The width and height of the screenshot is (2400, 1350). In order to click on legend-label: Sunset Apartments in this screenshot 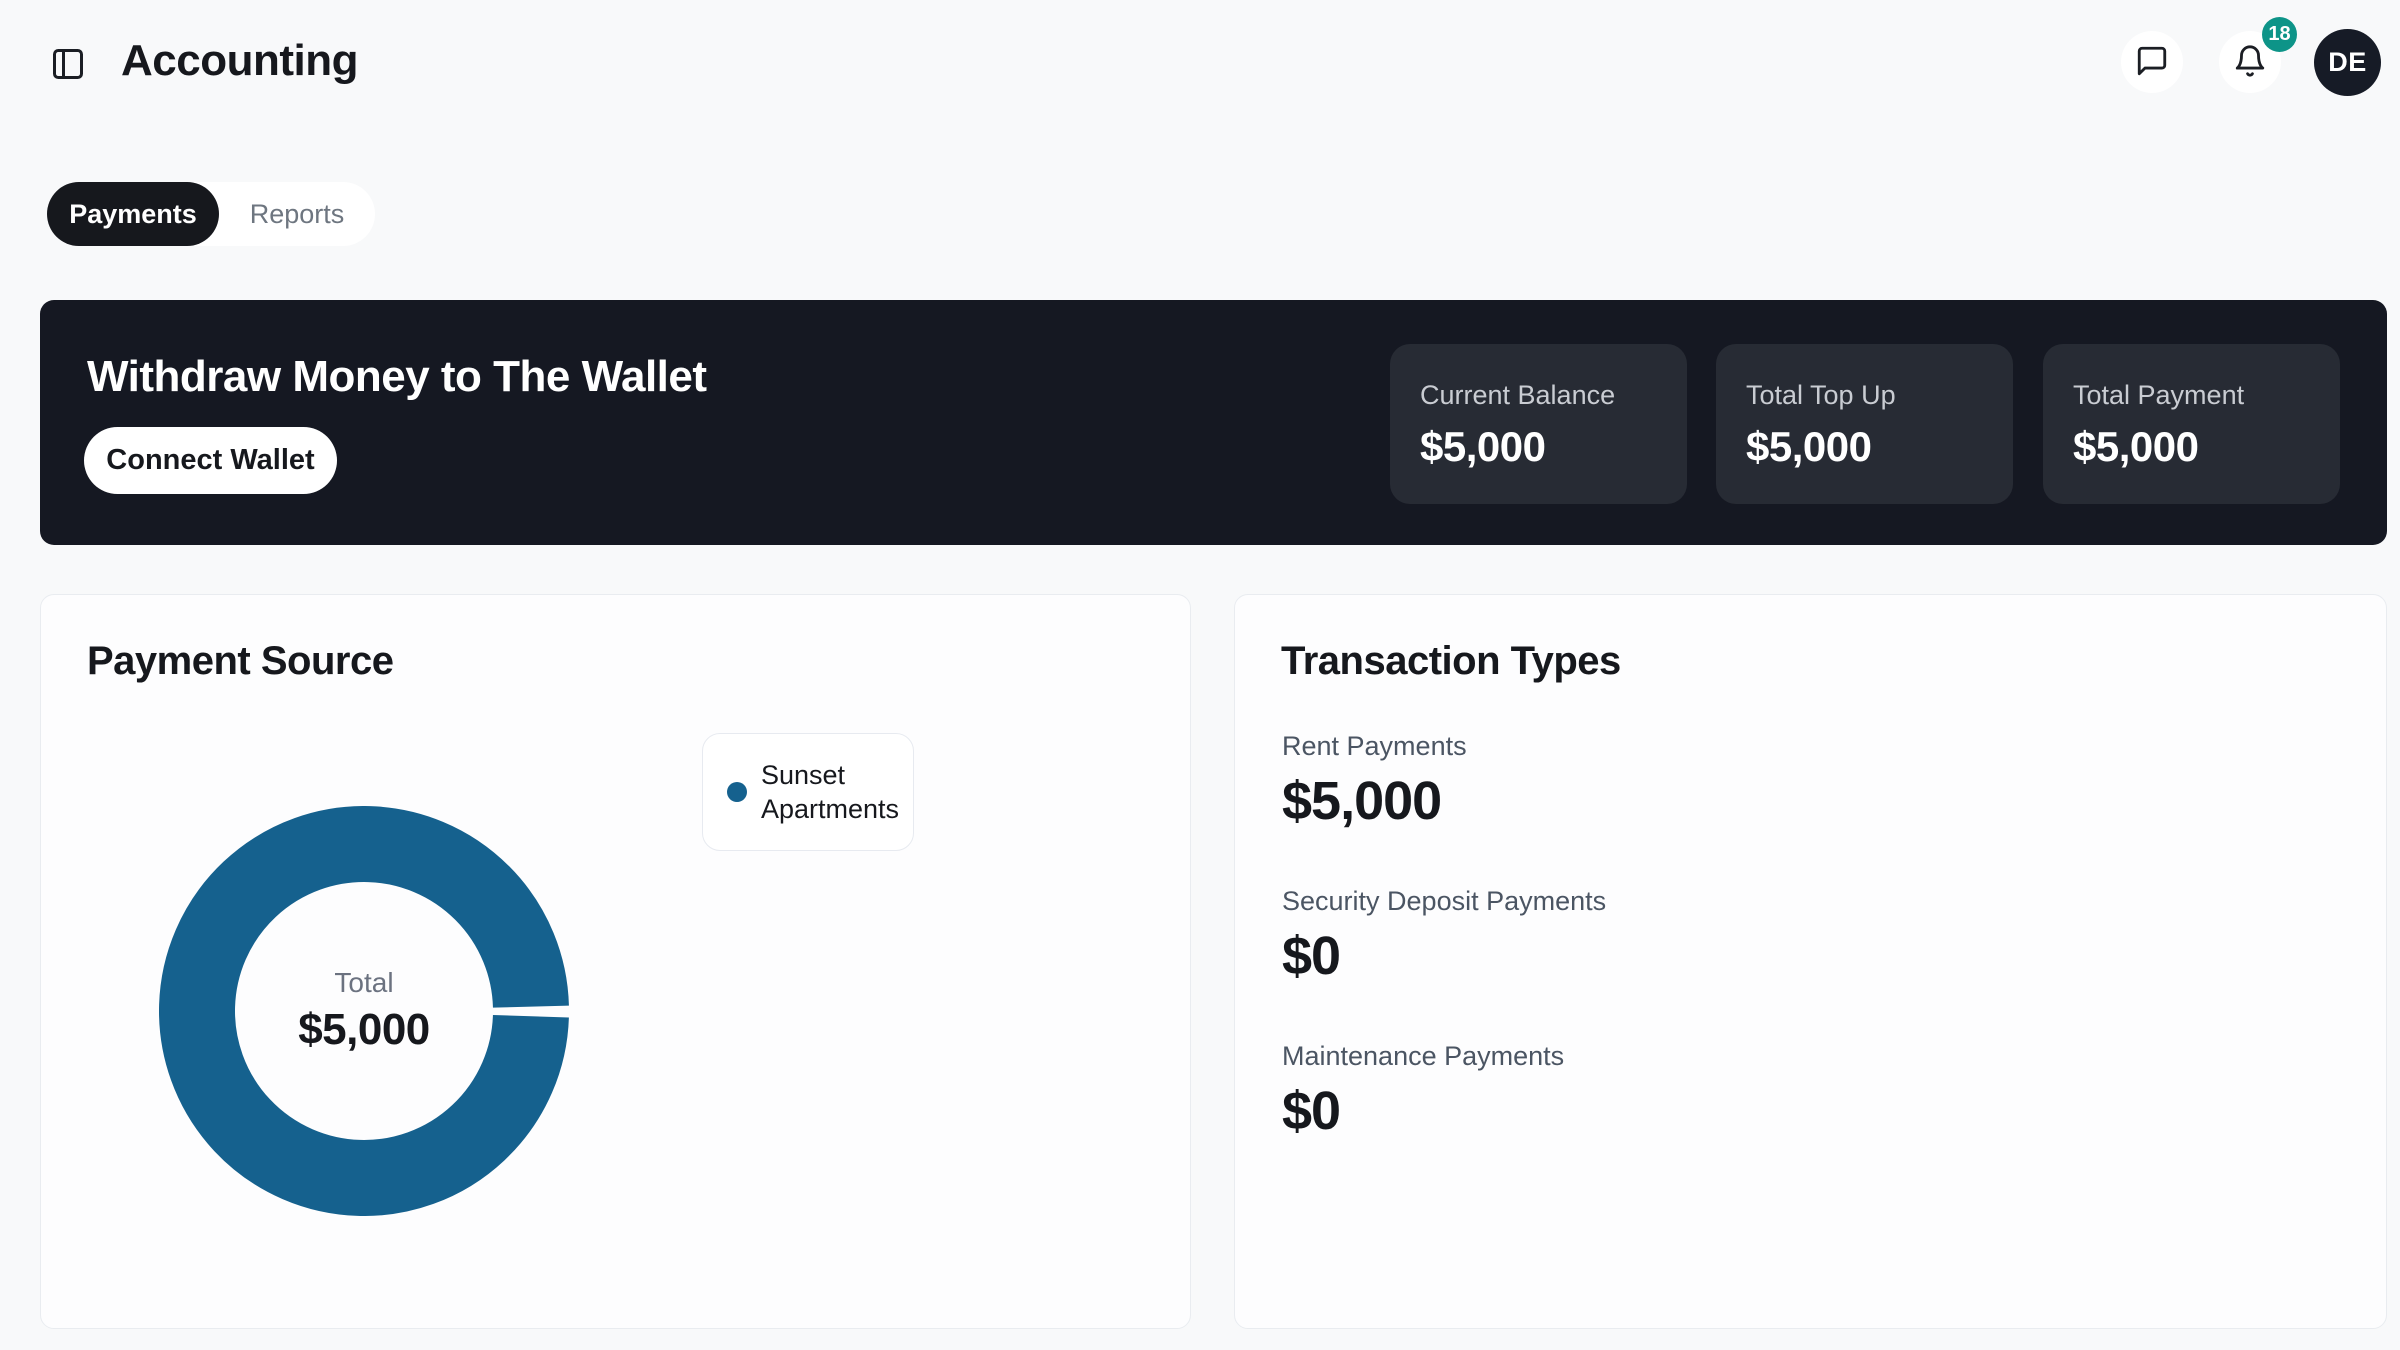, I will do `click(830, 792)`.